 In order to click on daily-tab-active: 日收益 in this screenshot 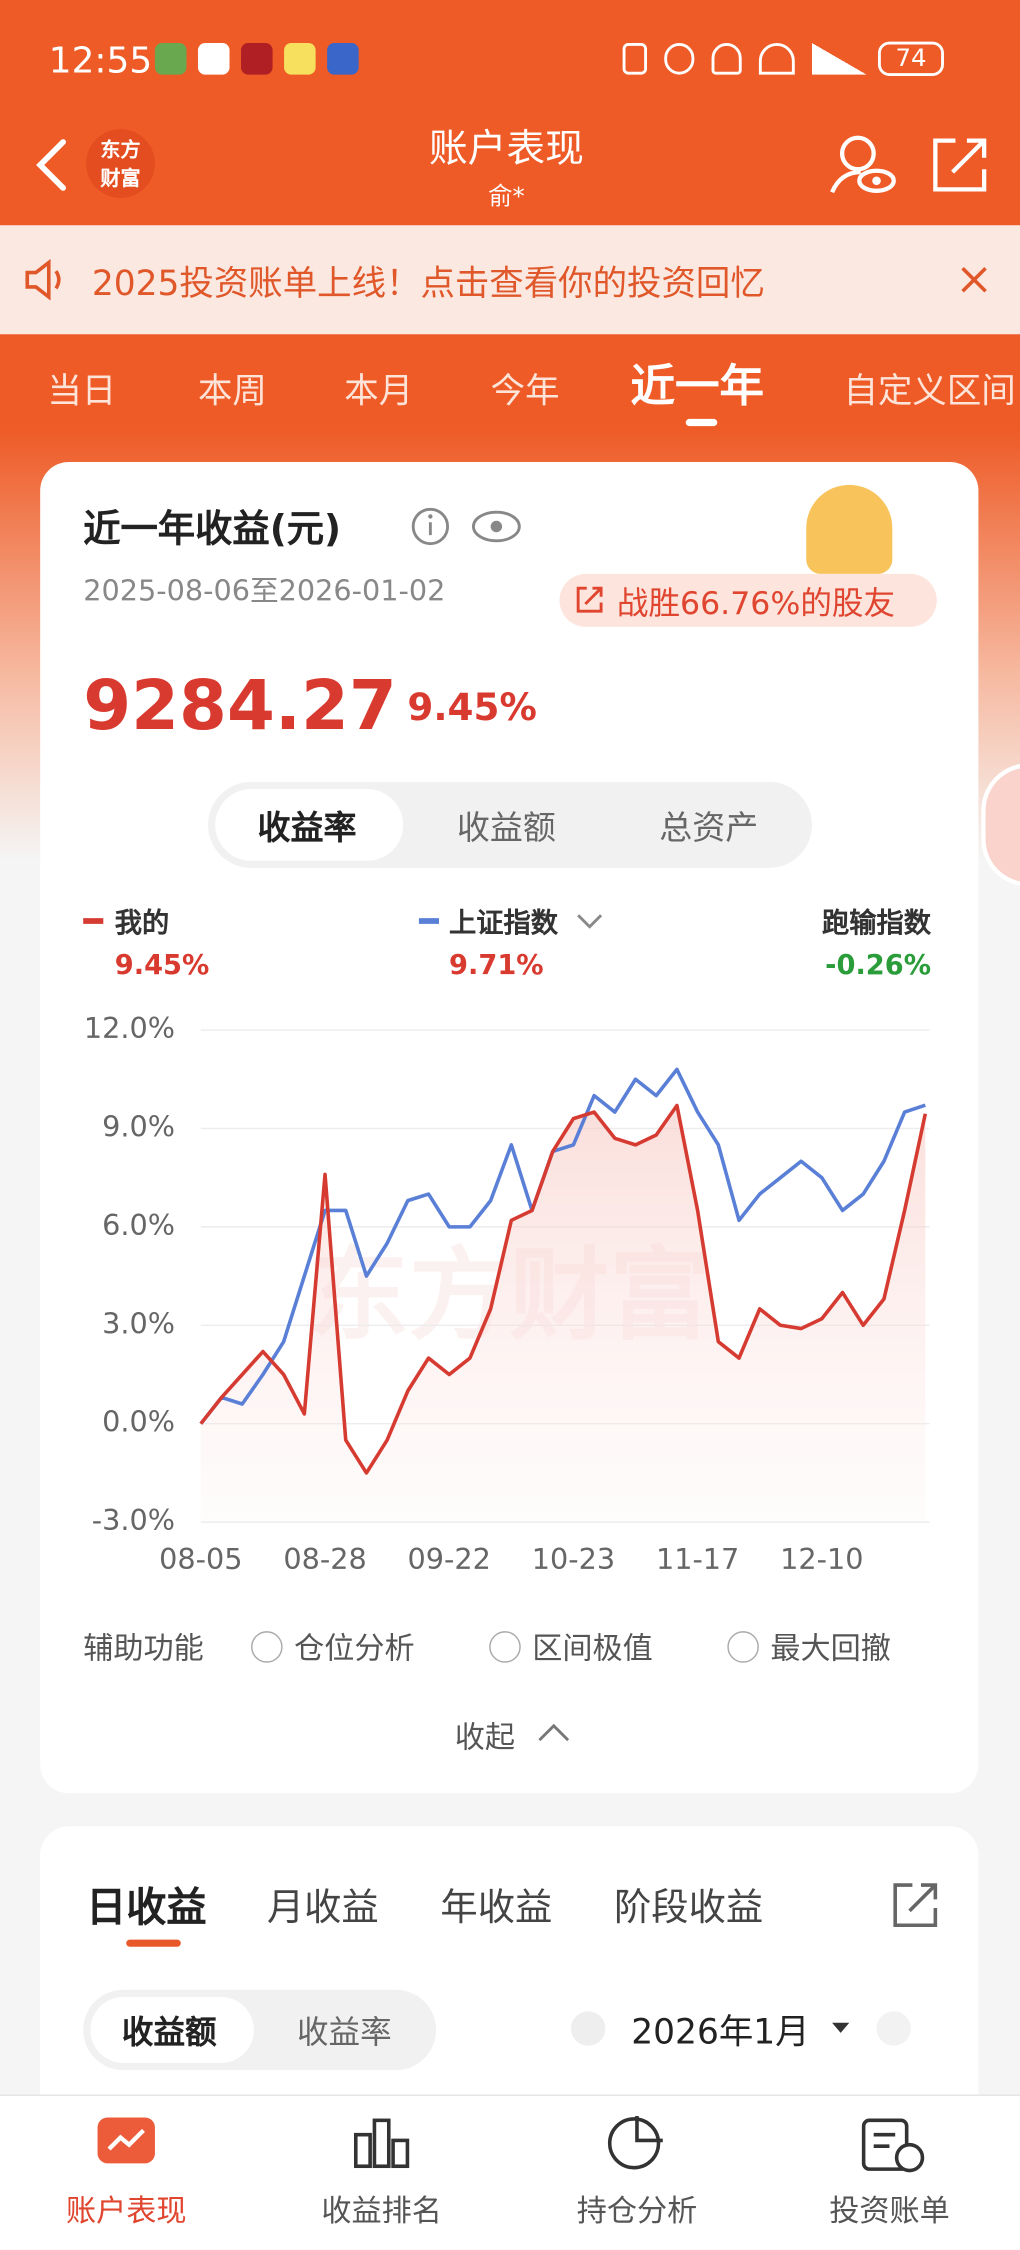, I will do `click(146, 1907)`.